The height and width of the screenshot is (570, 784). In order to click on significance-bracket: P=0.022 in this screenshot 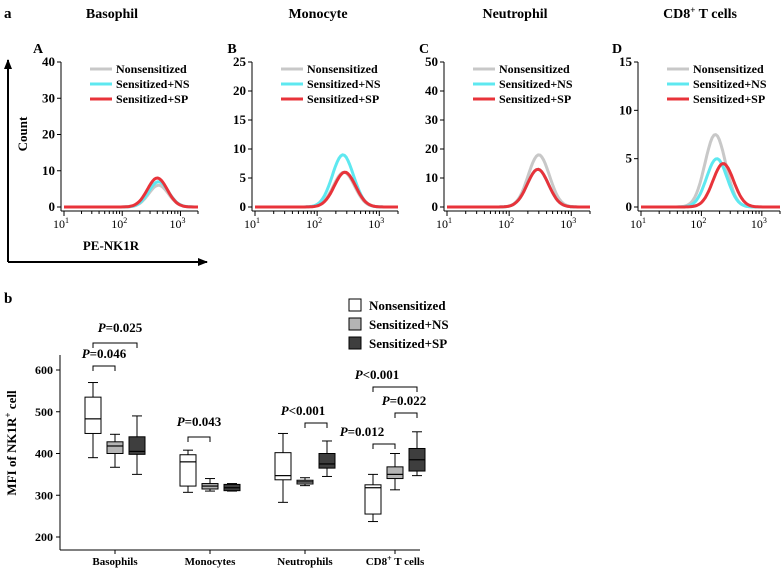, I will do `click(404, 405)`.